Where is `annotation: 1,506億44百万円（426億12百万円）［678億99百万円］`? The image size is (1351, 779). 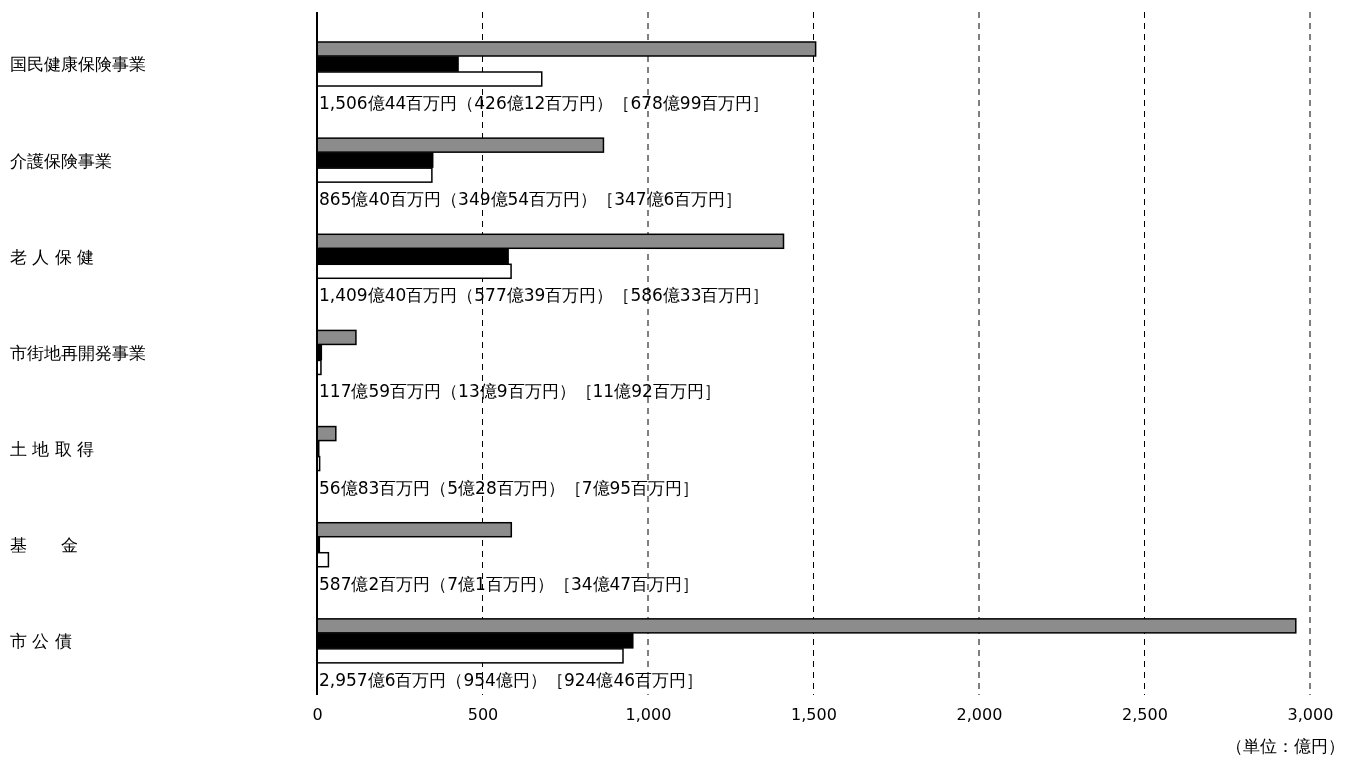
annotation: 1,506億44百万円（426億12百万円）［678億99百万円］ is located at coordinates (544, 103).